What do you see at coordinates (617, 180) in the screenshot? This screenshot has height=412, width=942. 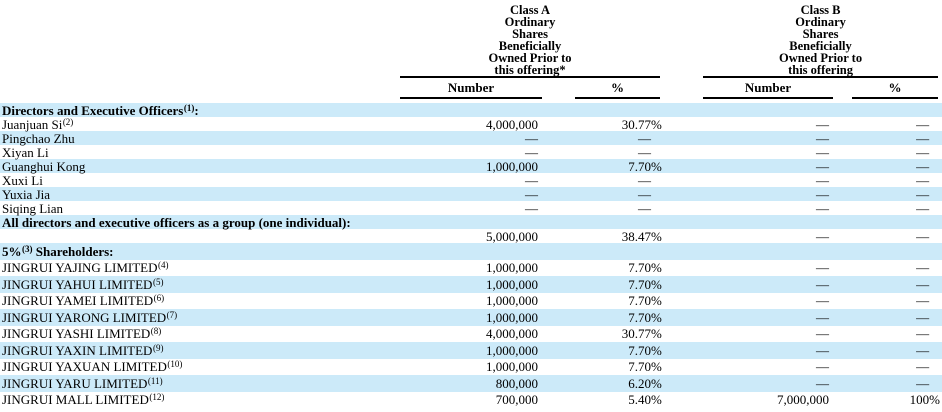 I see `cell-class-a-percent: —` at bounding box center [617, 180].